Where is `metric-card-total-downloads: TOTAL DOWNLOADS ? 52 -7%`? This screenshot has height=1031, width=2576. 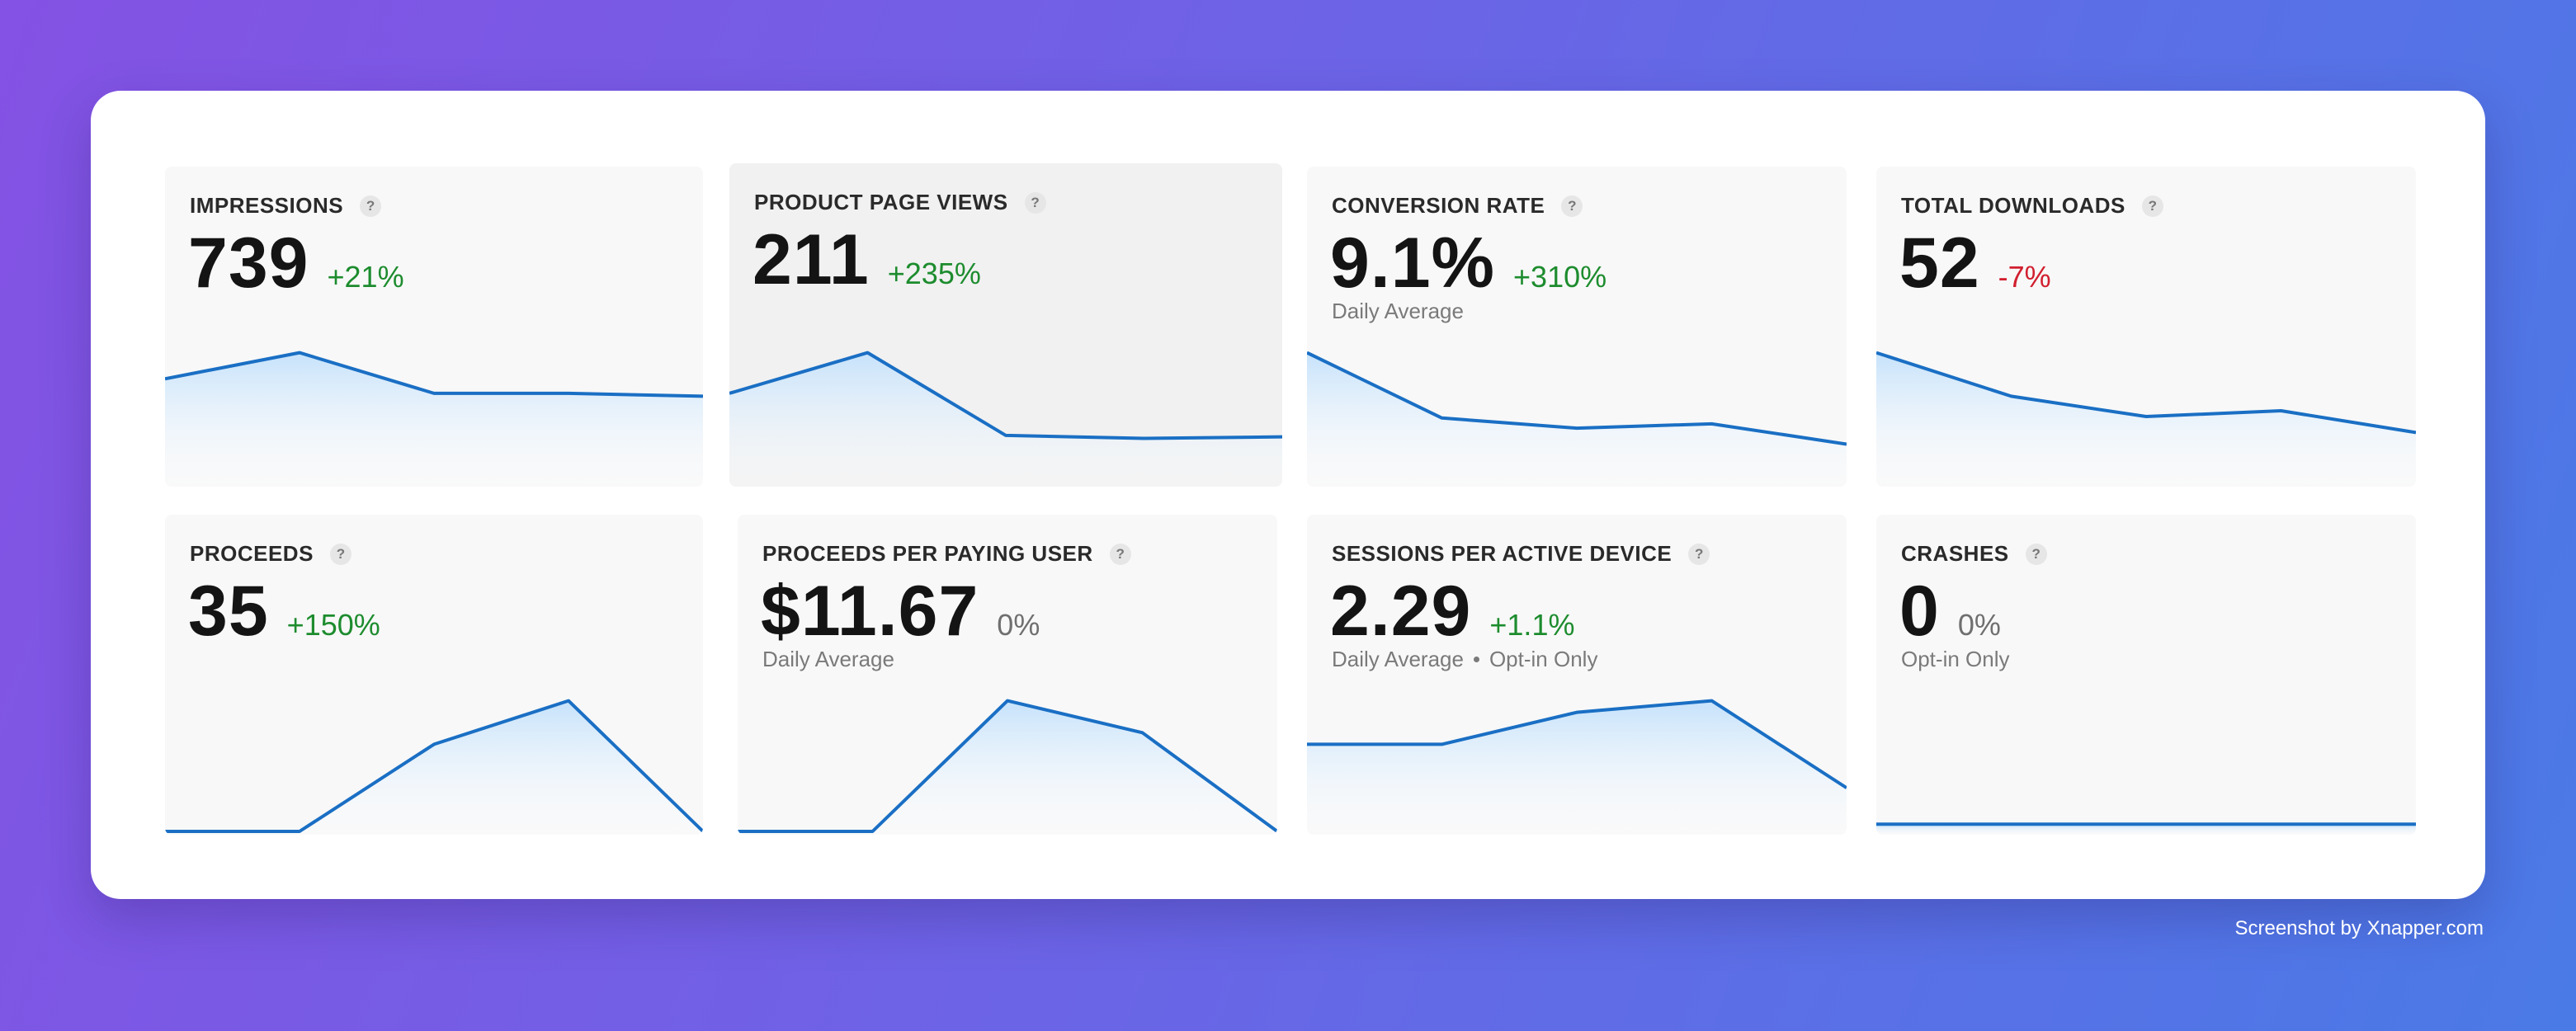 metric-card-total-downloads: TOTAL DOWNLOADS ? 52 -7% is located at coordinates (2146, 327).